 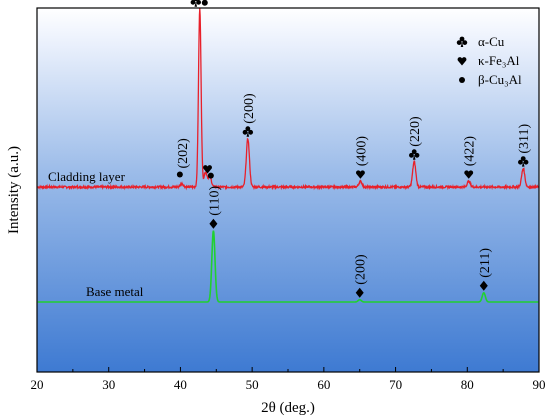 What do you see at coordinates (485, 263) in the screenshot?
I see `peak-label: (211)` at bounding box center [485, 263].